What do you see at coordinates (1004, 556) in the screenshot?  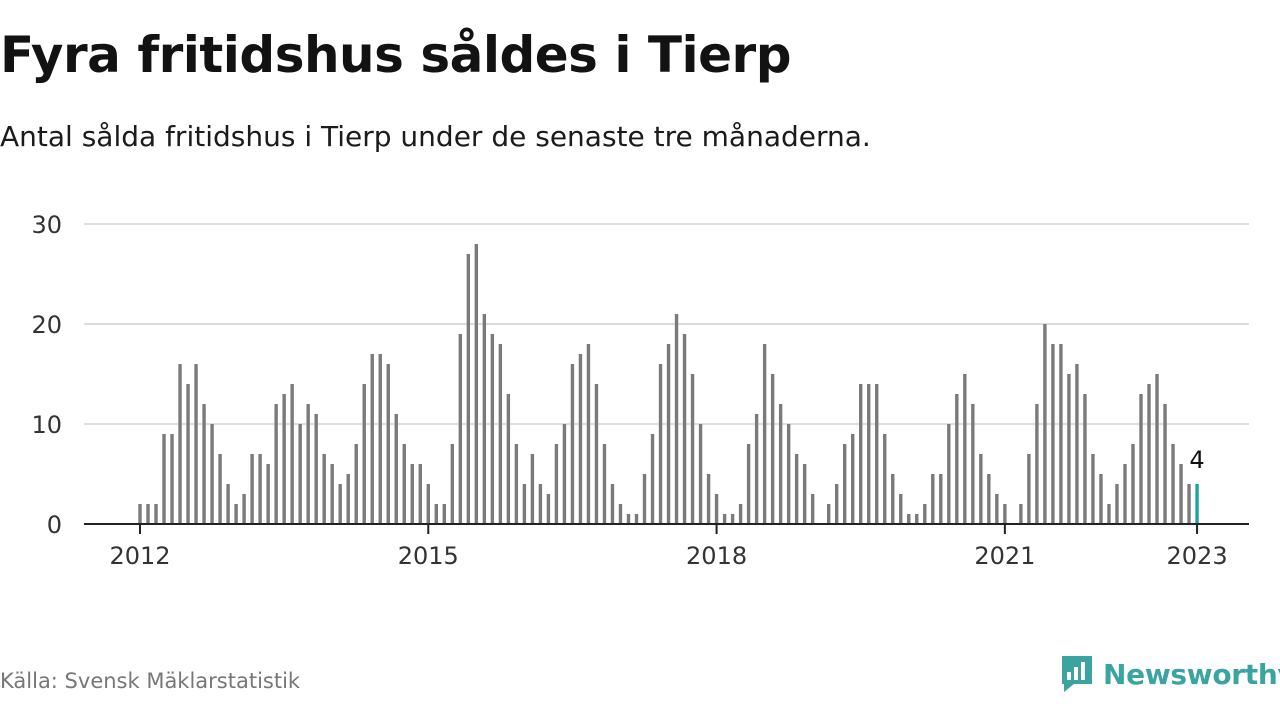 I see `x-tick-label: 2021` at bounding box center [1004, 556].